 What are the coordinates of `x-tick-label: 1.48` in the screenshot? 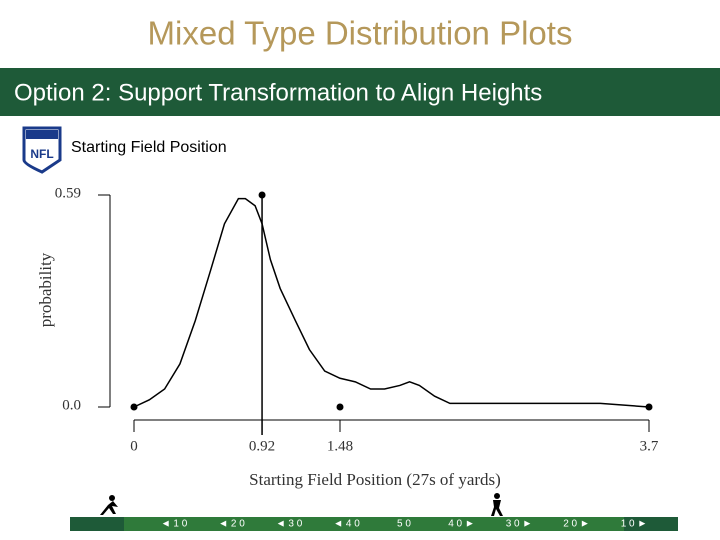 It's located at (340, 446).